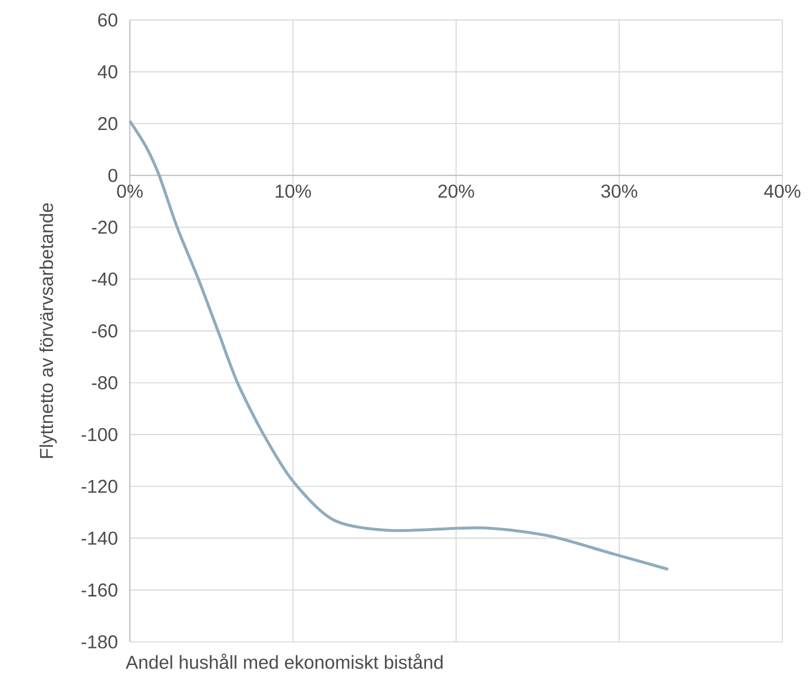  Describe the element at coordinates (100, 487) in the screenshot. I see `y-tick-label: -120` at that location.